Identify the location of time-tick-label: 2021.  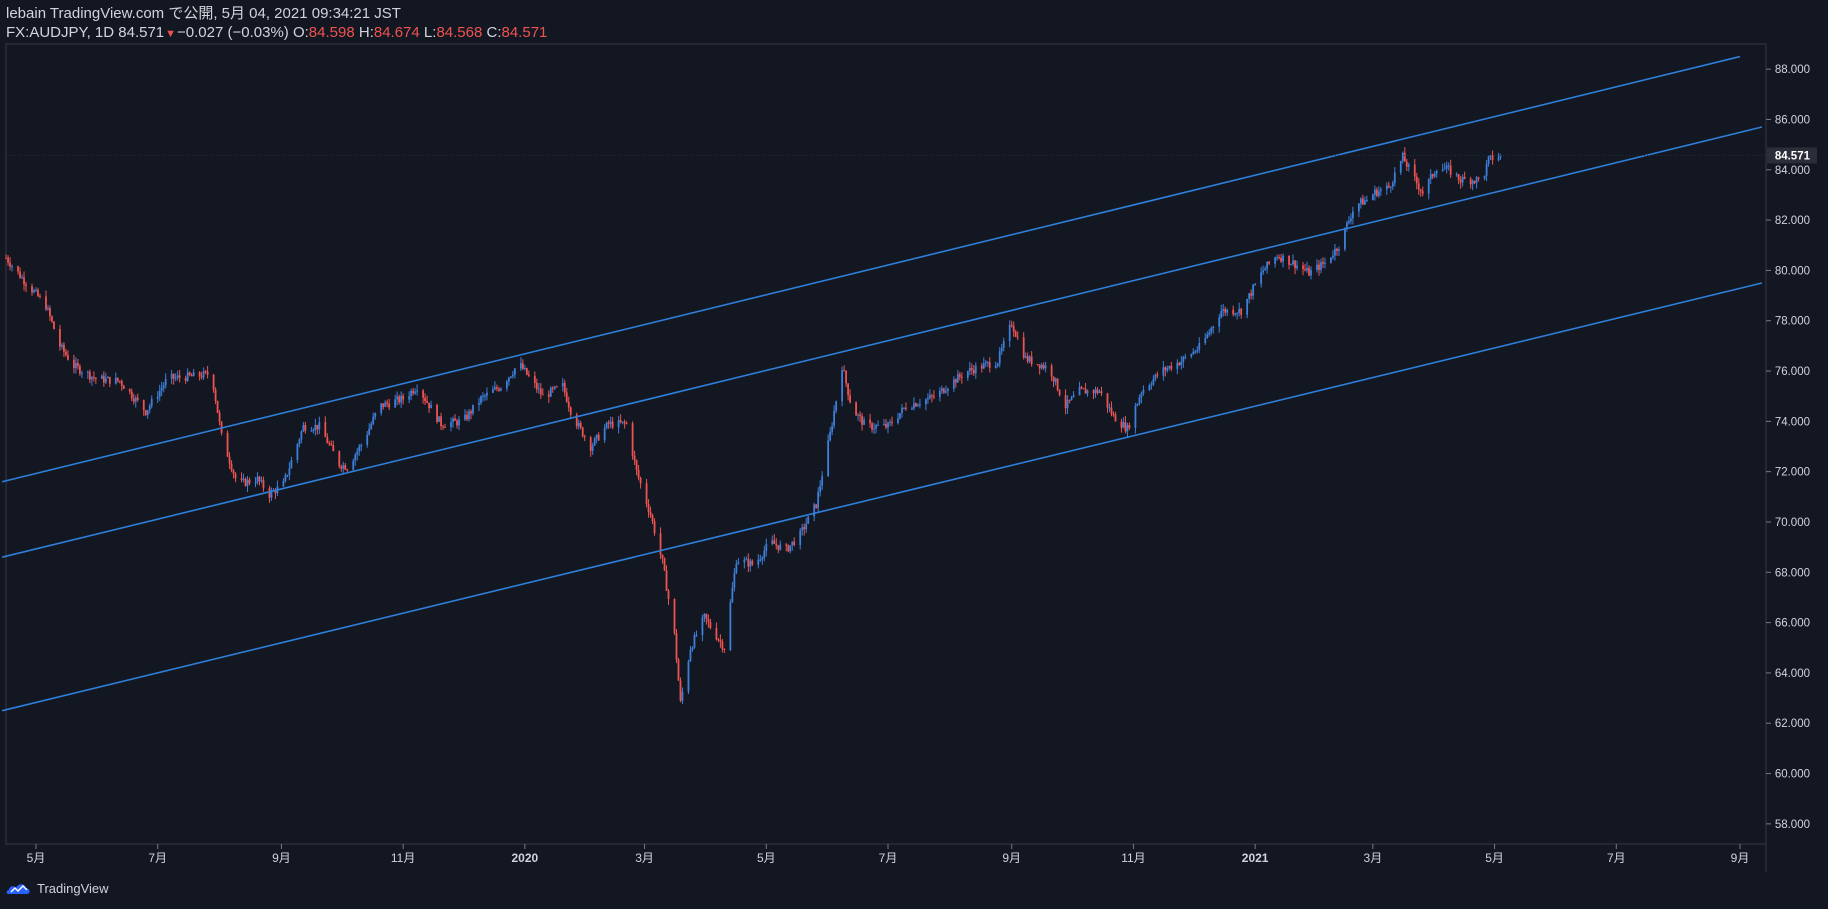
(1255, 858).